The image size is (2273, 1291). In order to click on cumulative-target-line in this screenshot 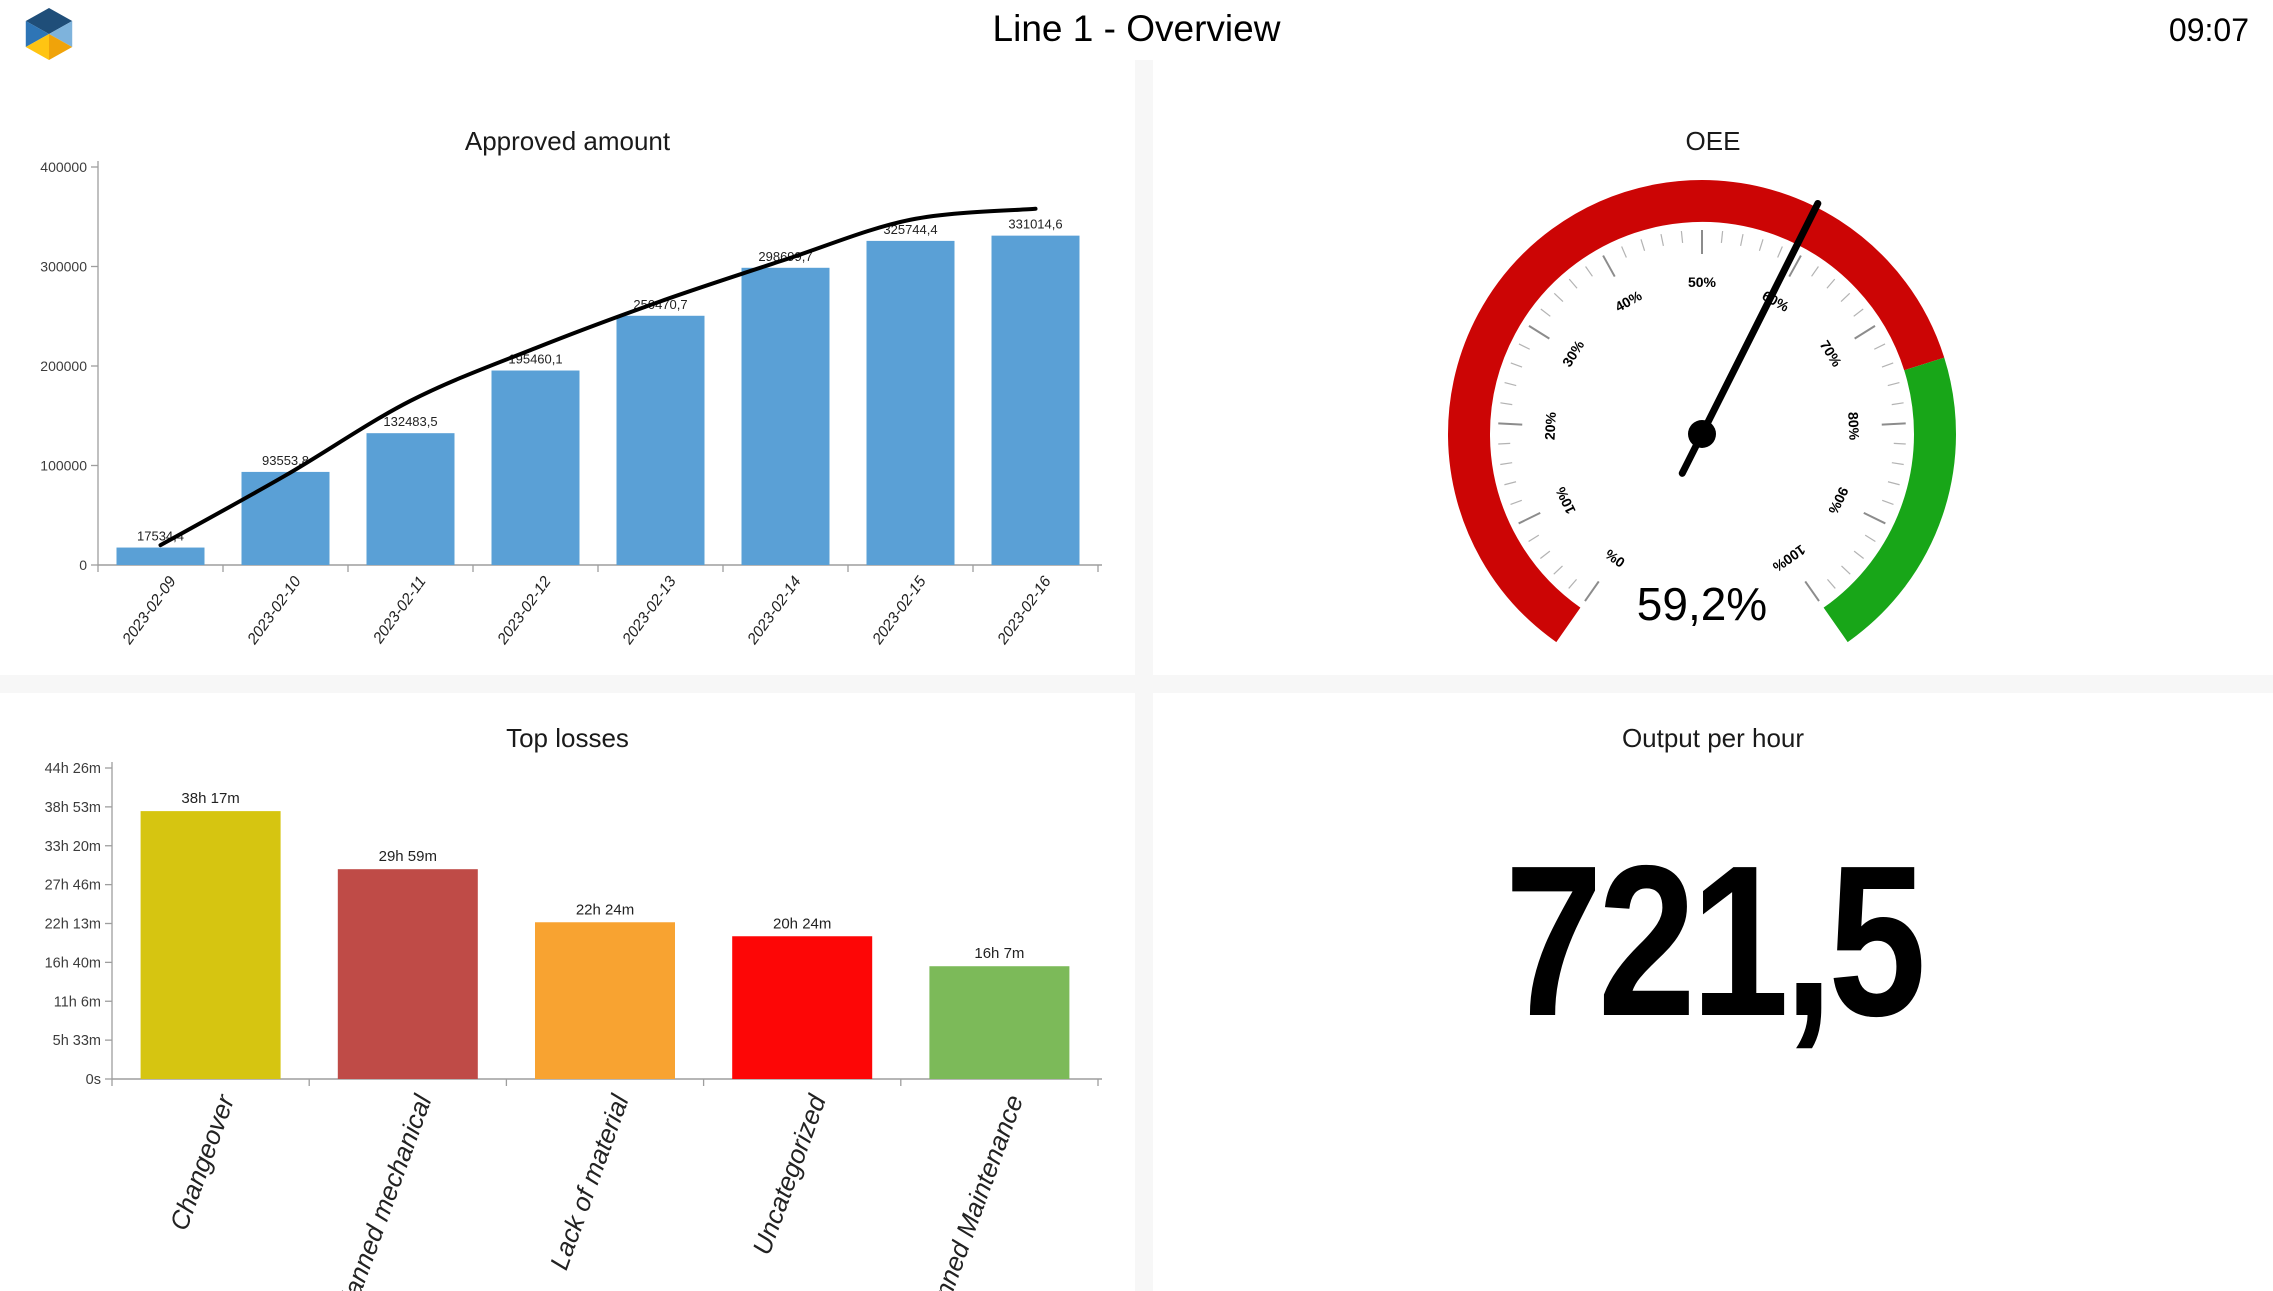, I will do `click(598, 377)`.